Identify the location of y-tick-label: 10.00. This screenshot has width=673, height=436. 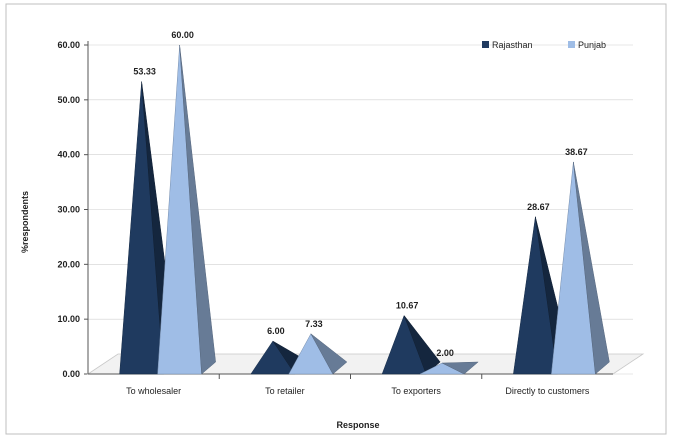
(68, 319).